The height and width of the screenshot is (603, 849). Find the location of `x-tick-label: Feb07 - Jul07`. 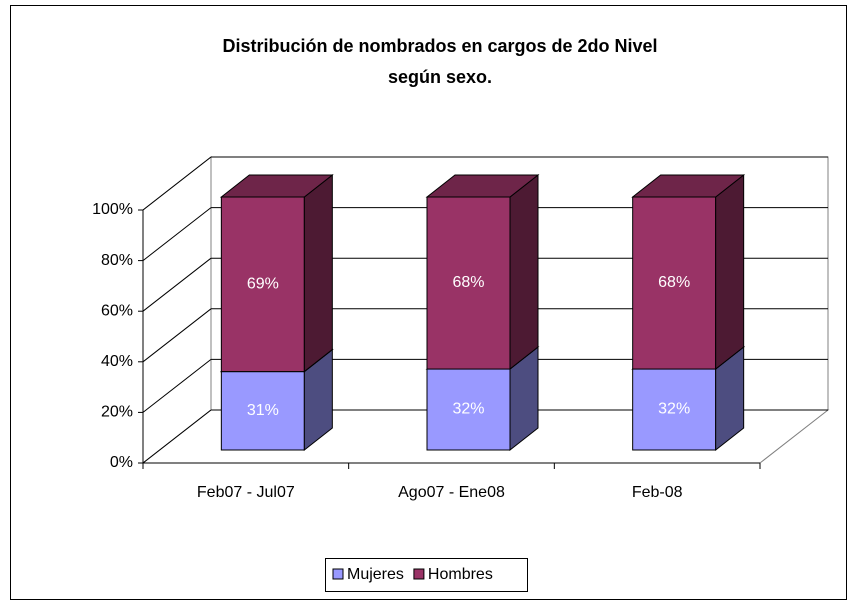

x-tick-label: Feb07 - Jul07 is located at coordinates (246, 492).